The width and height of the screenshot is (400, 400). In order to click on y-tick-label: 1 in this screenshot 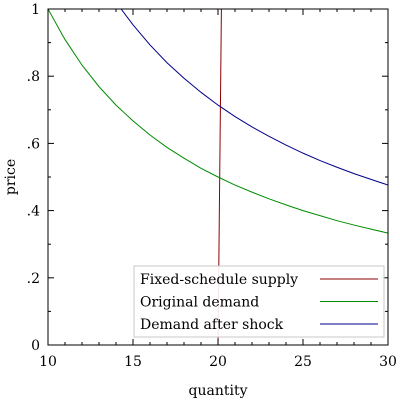, I will do `click(35, 10)`.